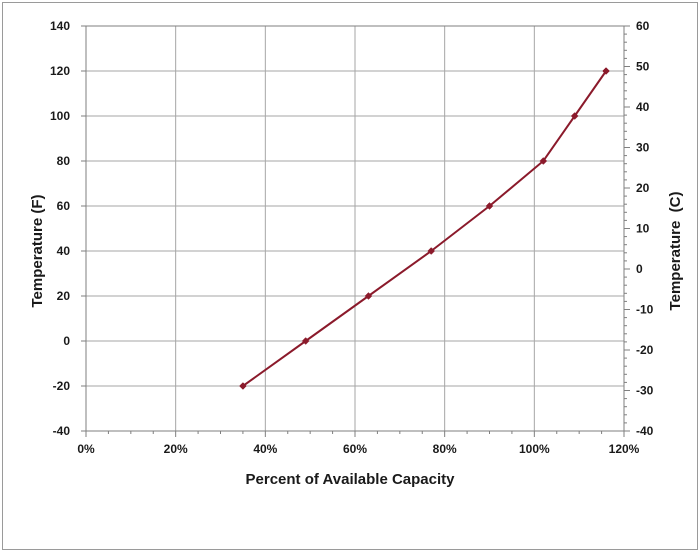 This screenshot has height=552, width=700. What do you see at coordinates (64, 161) in the screenshot?
I see `y-tick-label: 80` at bounding box center [64, 161].